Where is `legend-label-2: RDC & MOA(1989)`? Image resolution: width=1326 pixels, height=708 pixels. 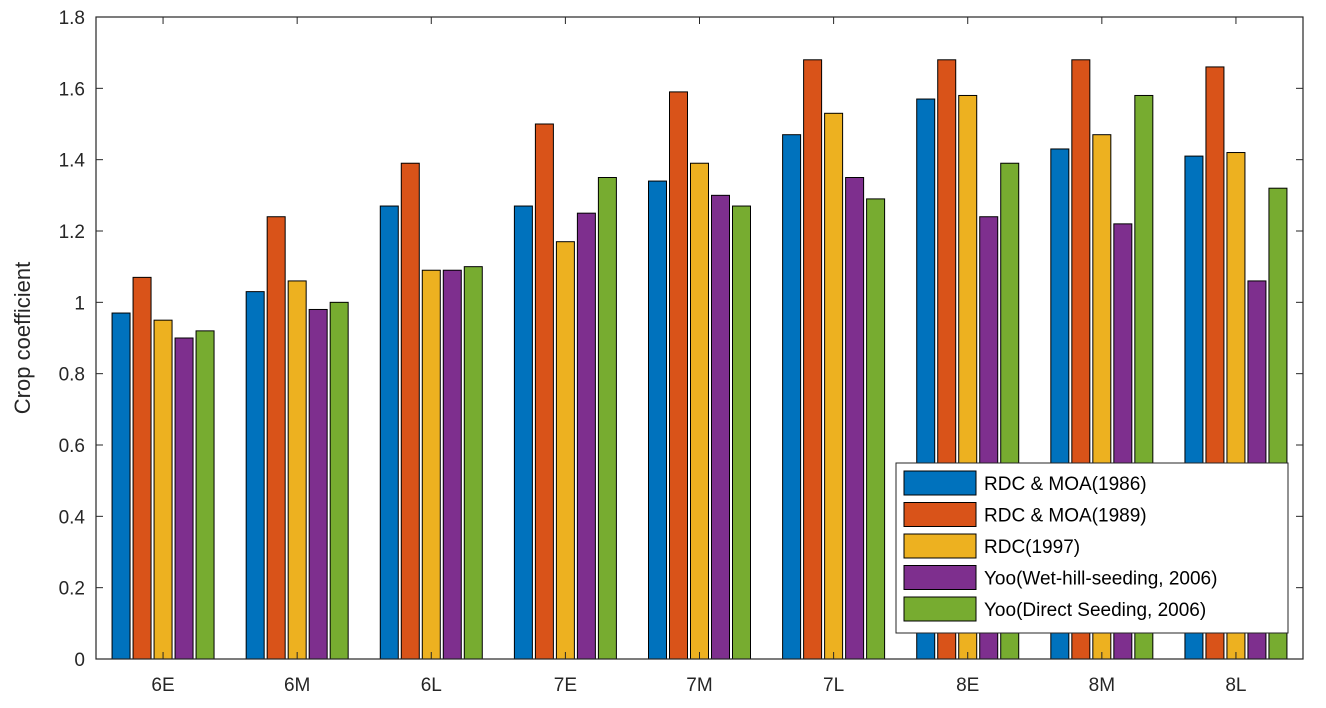
legend-label-2: RDC & MOA(1989) is located at coordinates (1065, 516).